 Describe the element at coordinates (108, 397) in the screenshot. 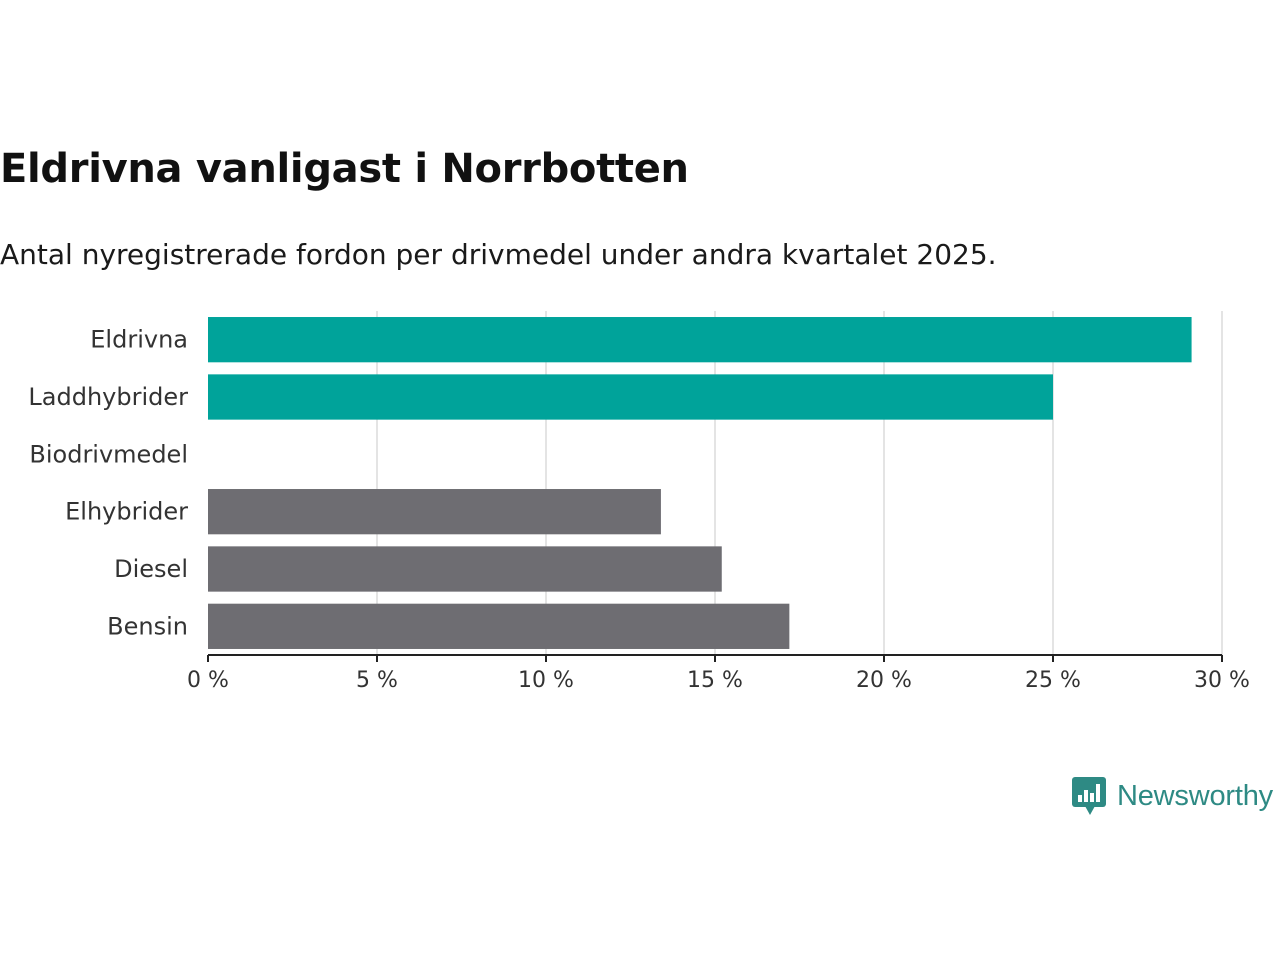

I see `category-label: Laddhybrider` at that location.